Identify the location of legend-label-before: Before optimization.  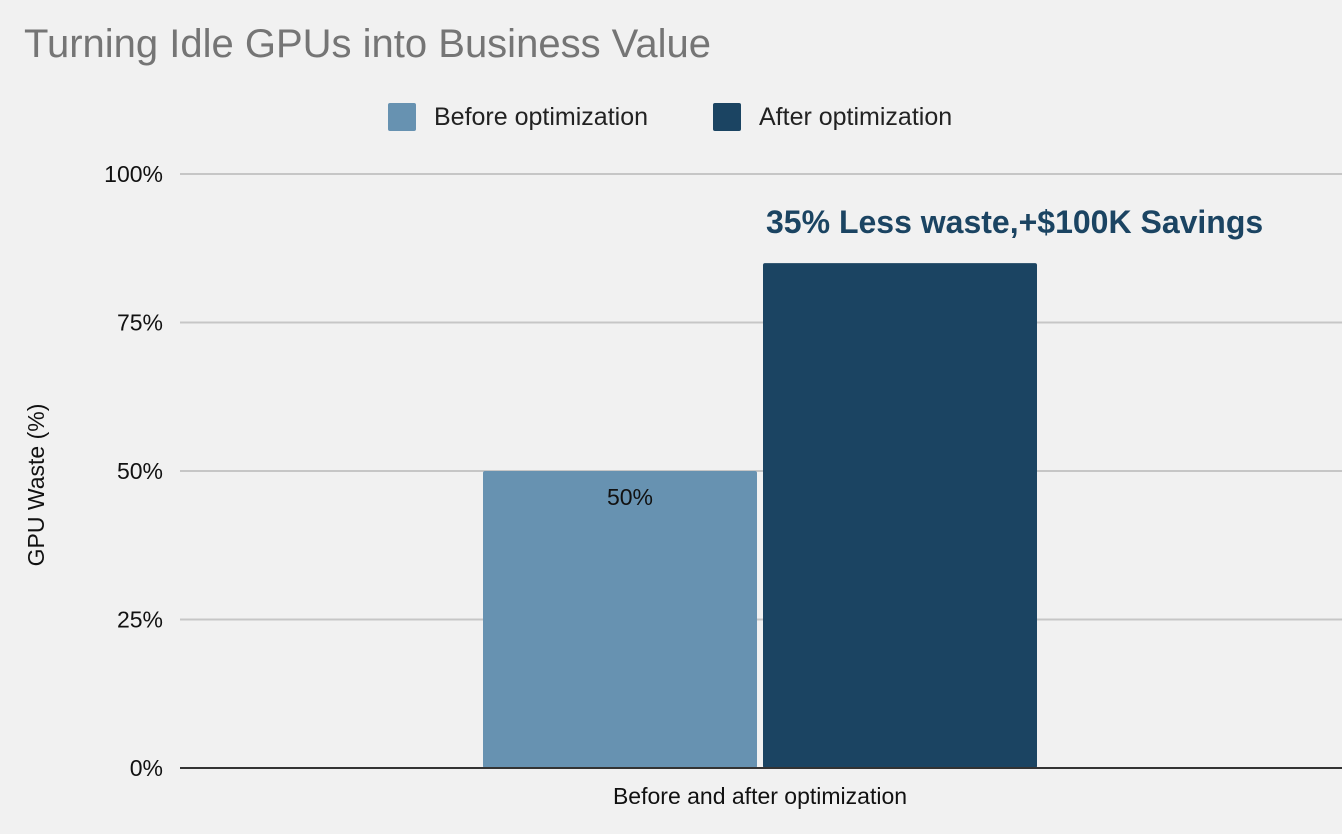
(541, 116).